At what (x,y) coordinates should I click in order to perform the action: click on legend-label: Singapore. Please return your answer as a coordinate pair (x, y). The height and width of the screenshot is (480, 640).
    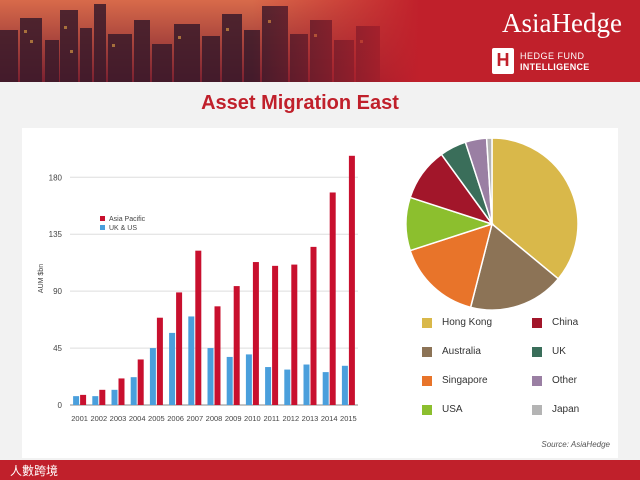
    Looking at the image, I should click on (465, 380).